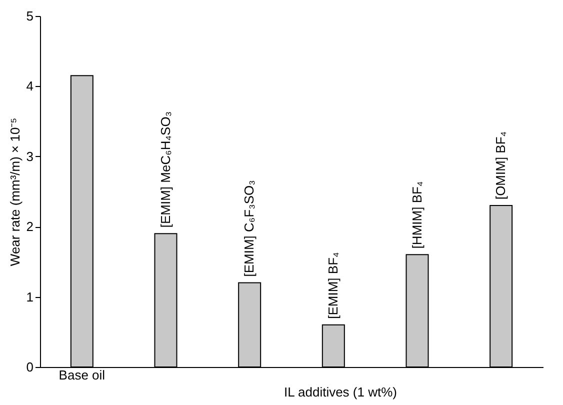 The image size is (563, 405). What do you see at coordinates (249, 228) in the screenshot?
I see `annotation: [EMIM] C₆F₃SO₃` at bounding box center [249, 228].